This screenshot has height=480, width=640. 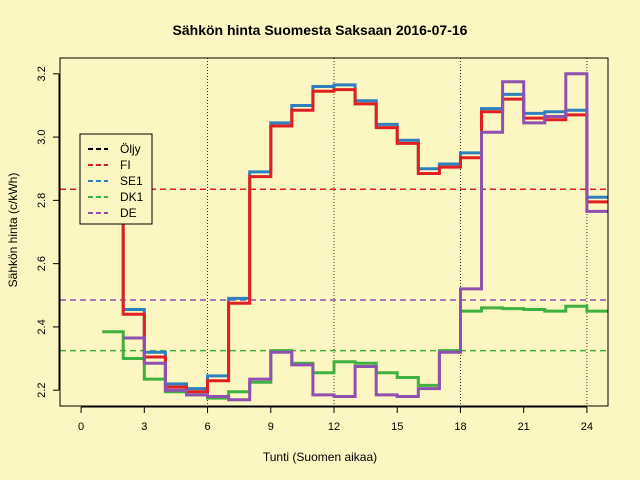 What do you see at coordinates (128, 213) in the screenshot?
I see `legend-label-de: DE` at bounding box center [128, 213].